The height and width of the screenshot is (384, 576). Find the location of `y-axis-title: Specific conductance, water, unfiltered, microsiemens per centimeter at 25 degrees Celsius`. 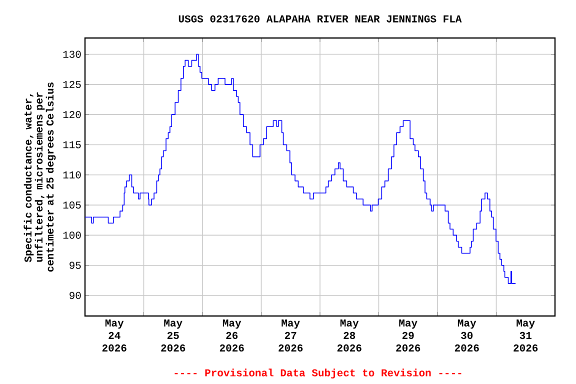

y-axis-title: Specific conductance, water, unfiltered, microsiemens per centimeter at 25 degrees Celsius is located at coordinates (40, 177).